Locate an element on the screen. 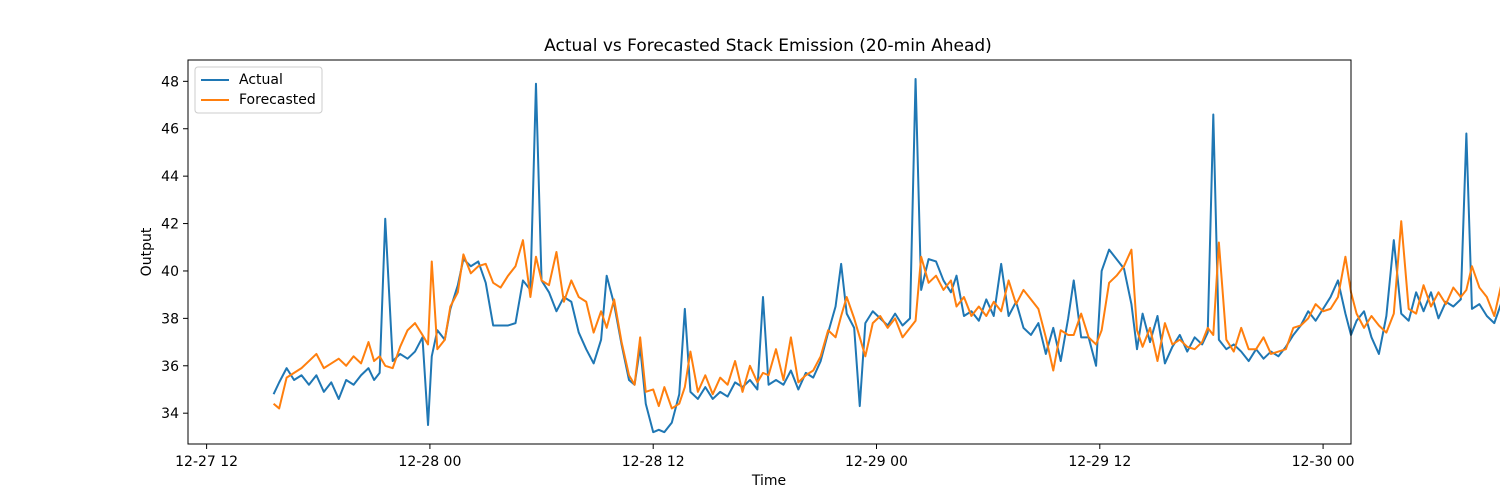 This screenshot has height=504, width=1500. legend-label-forecasted: Forecasted is located at coordinates (277, 100).